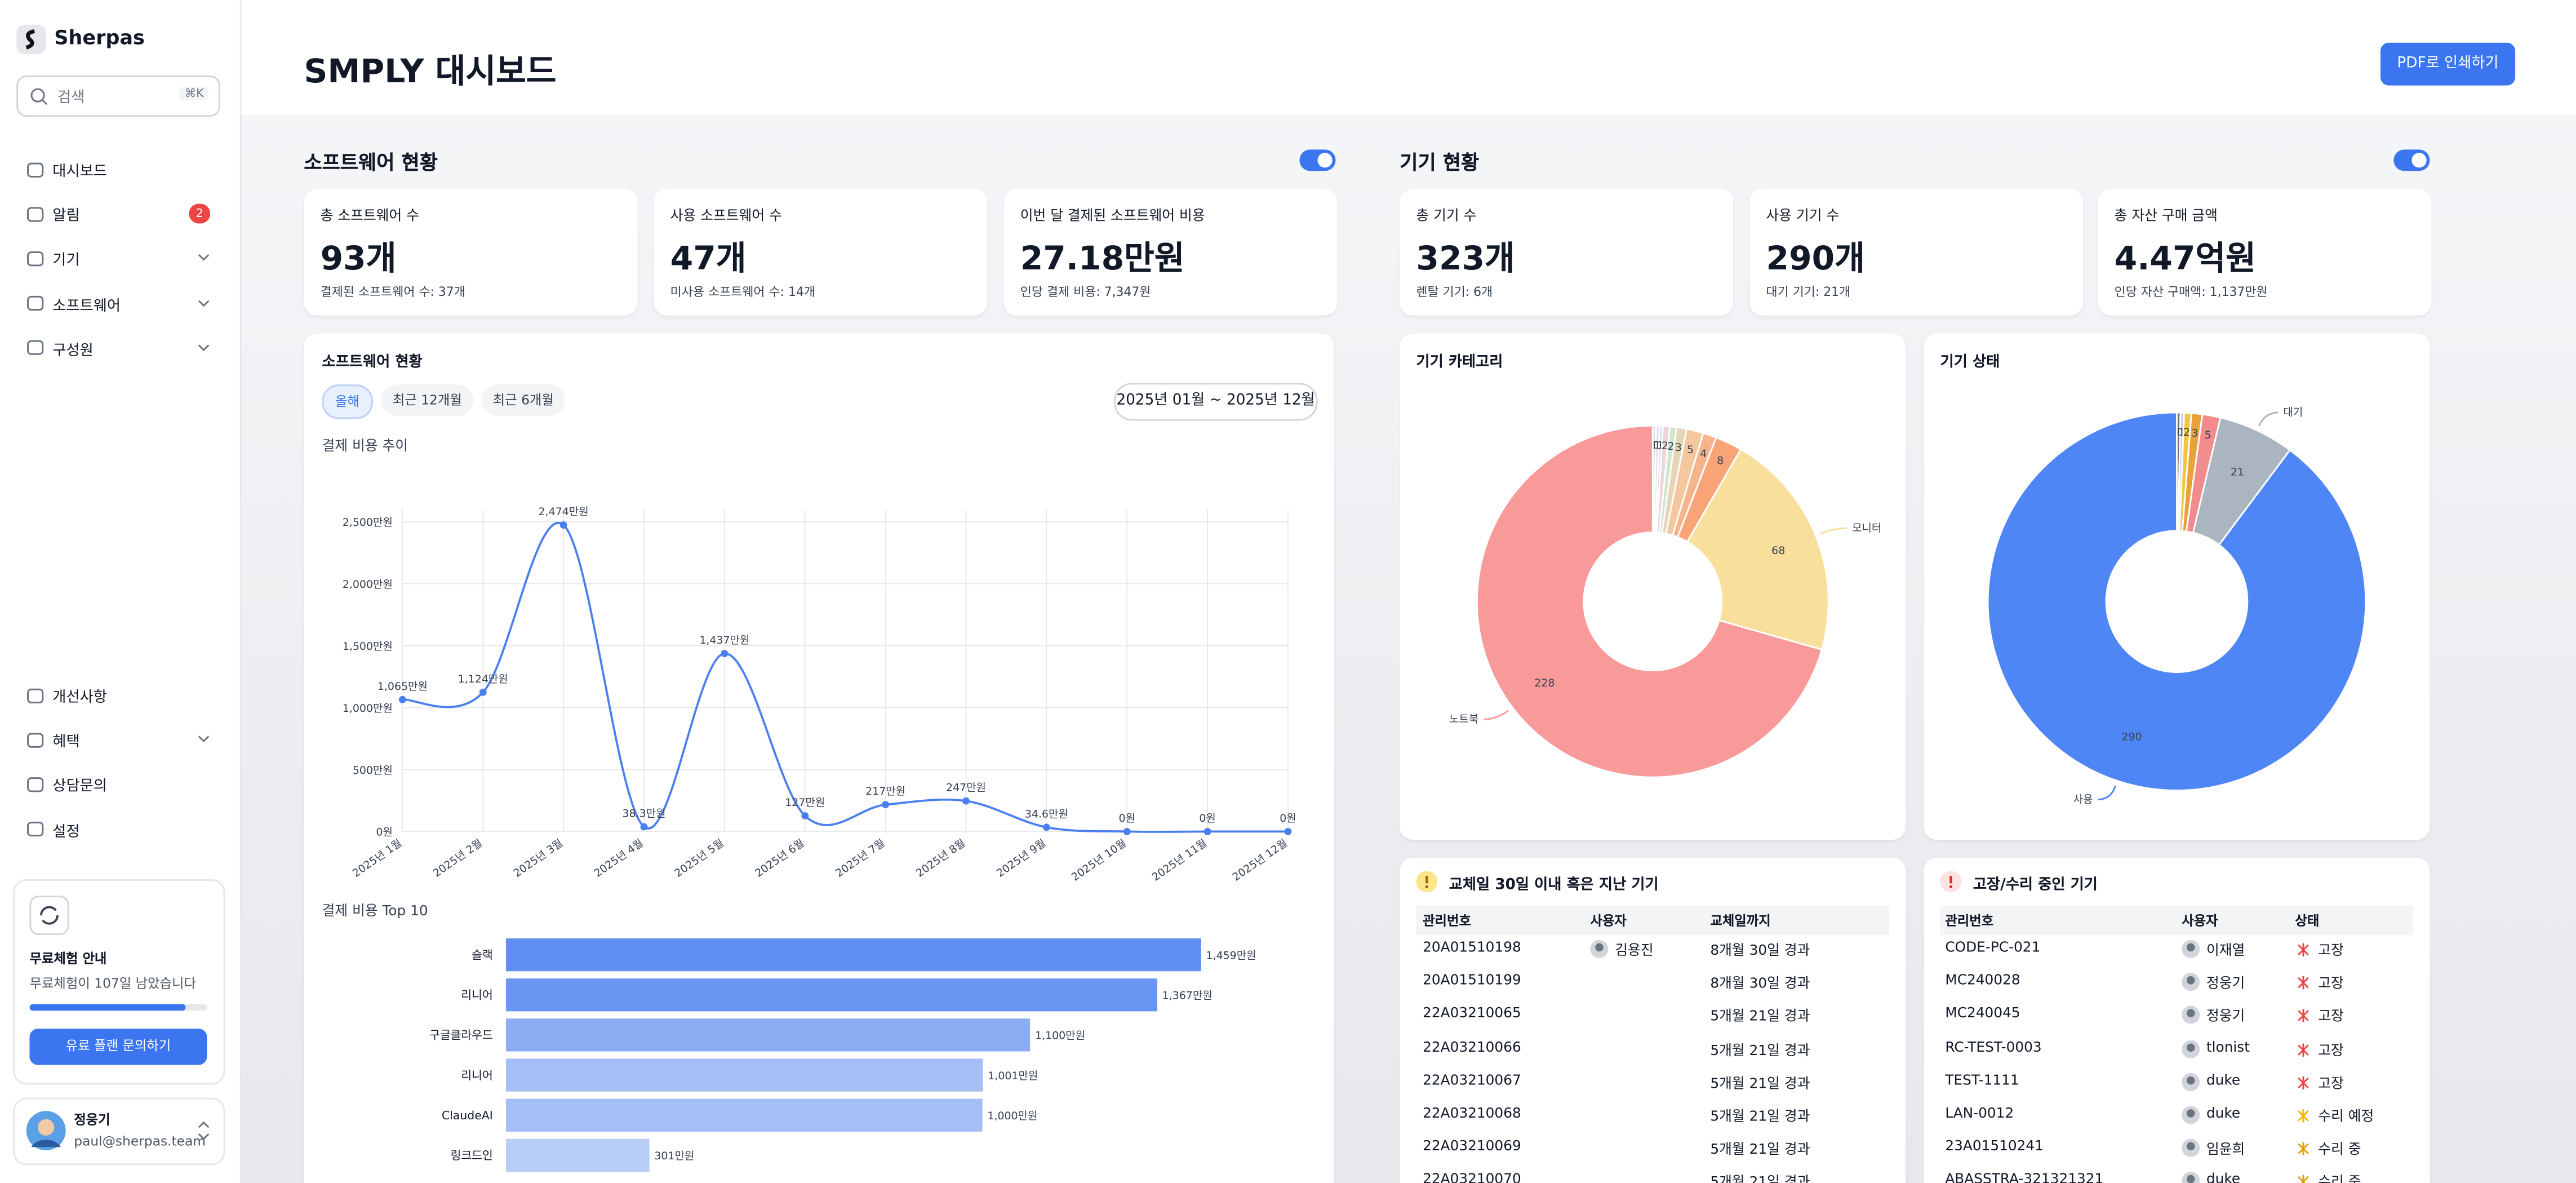 The image size is (2576, 1183). What do you see at coordinates (1472, 1047) in the screenshot?
I see `table-cell: 22A03210066` at bounding box center [1472, 1047].